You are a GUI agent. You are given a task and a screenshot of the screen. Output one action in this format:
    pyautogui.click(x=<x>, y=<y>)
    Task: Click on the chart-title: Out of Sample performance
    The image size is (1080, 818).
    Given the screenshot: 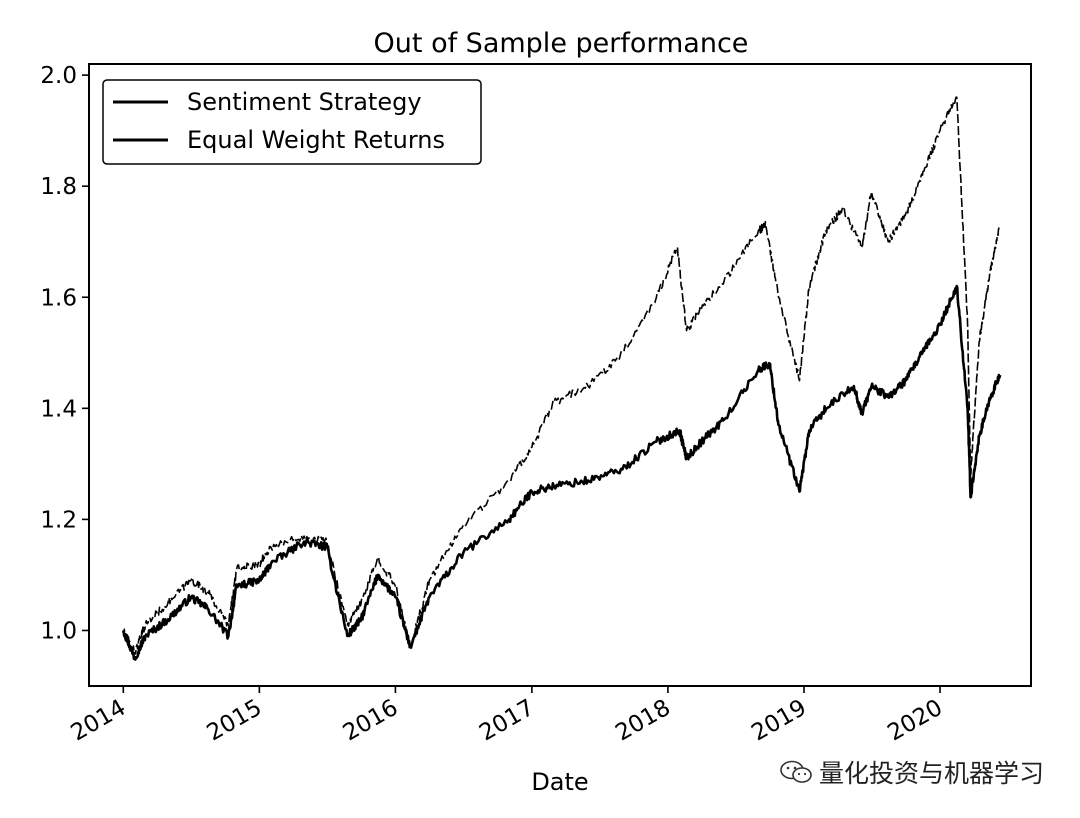 What is the action you would take?
    pyautogui.click(x=561, y=43)
    